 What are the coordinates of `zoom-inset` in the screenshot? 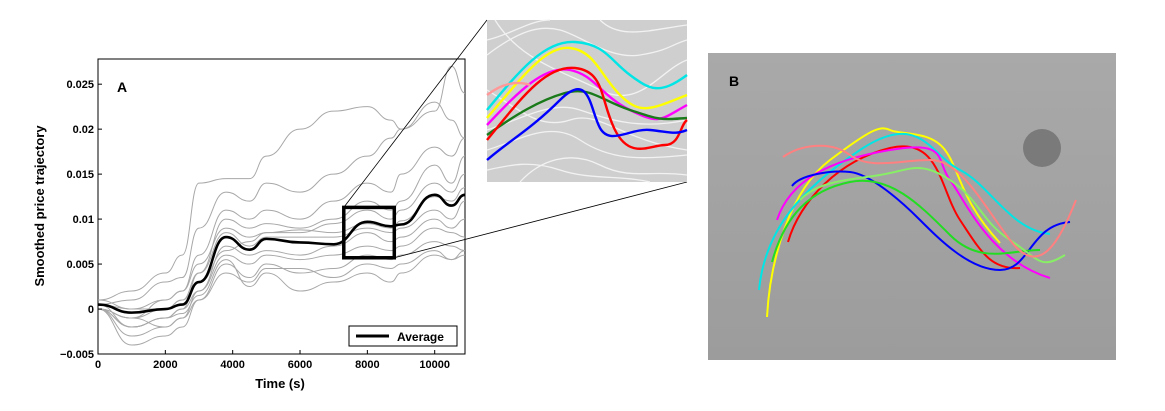 It's located at (587, 101).